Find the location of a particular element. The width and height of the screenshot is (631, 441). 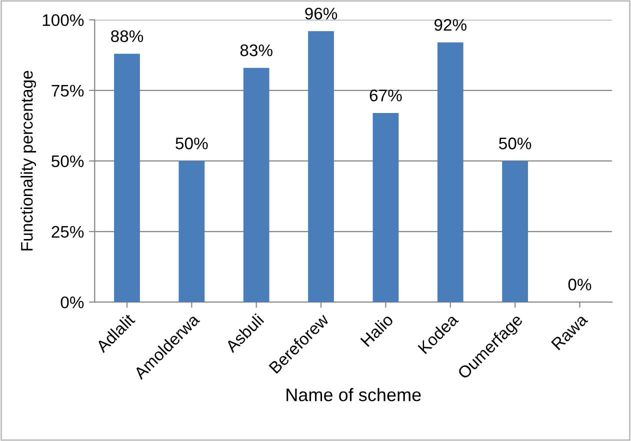

data-label: 83% is located at coordinates (256, 50).